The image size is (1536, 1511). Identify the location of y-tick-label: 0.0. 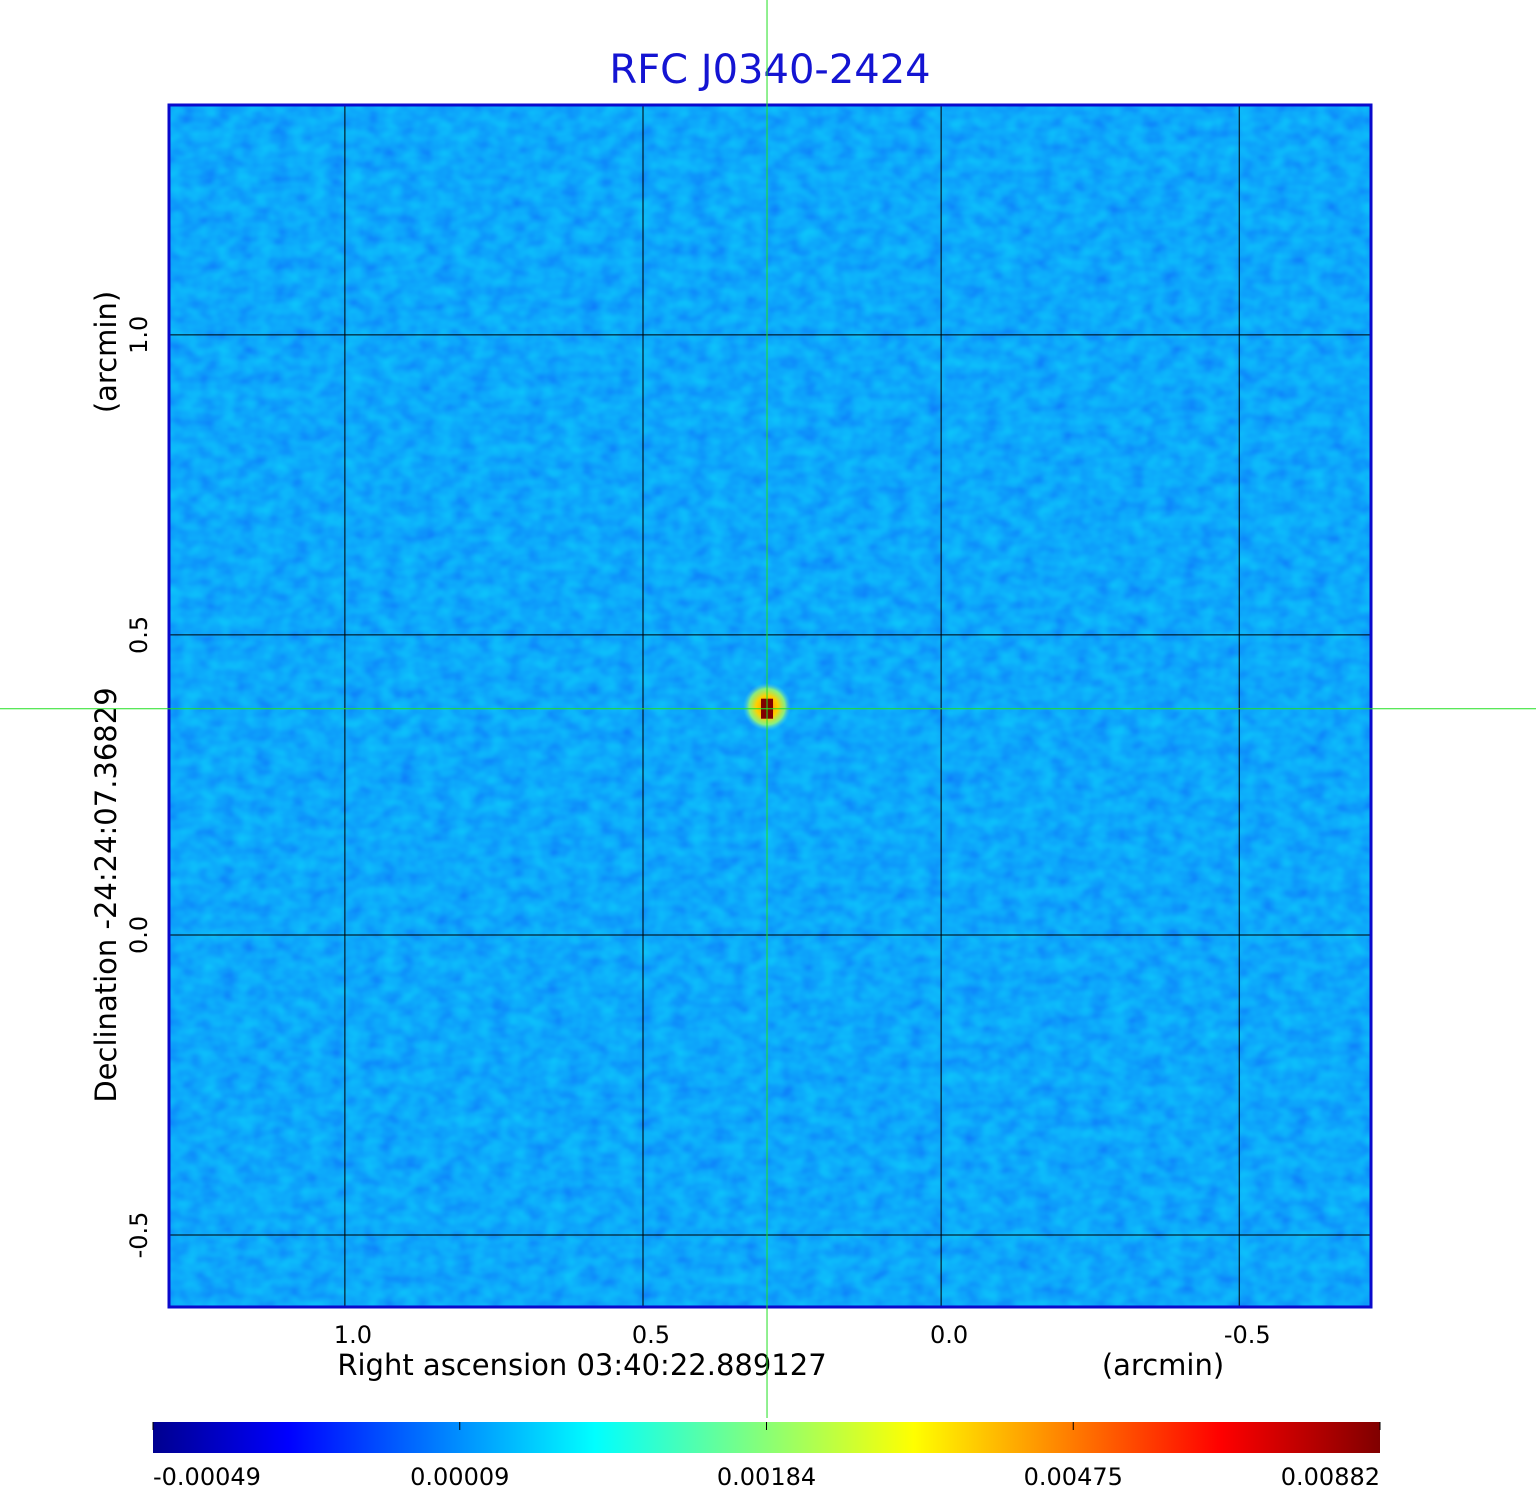
(139, 935).